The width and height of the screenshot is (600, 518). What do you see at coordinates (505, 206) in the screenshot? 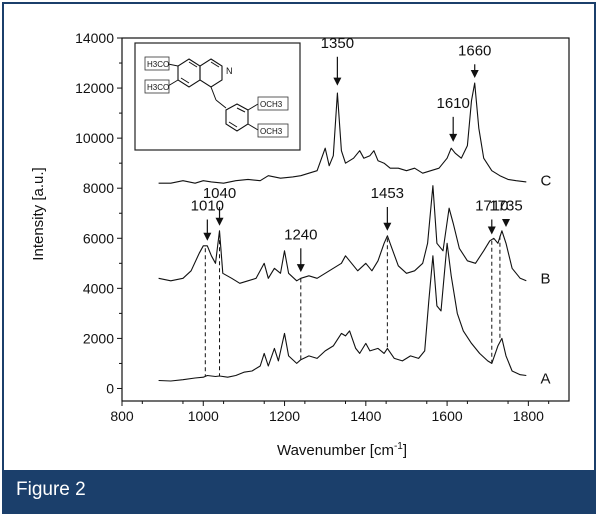
I see `peak-label: 1735` at bounding box center [505, 206].